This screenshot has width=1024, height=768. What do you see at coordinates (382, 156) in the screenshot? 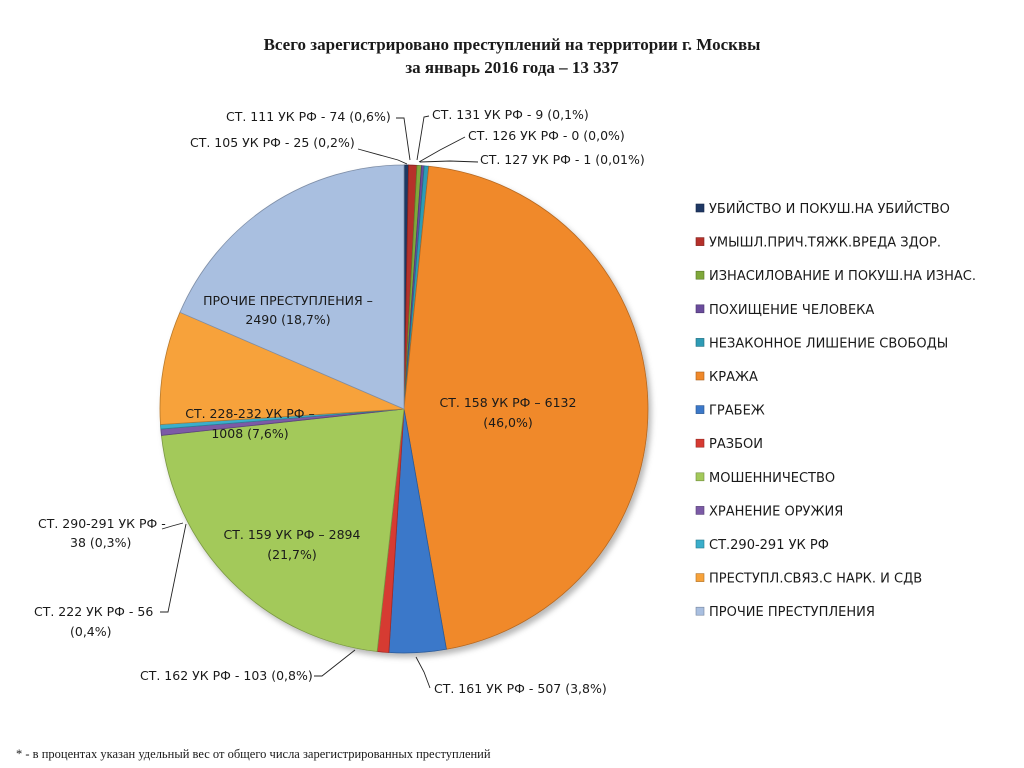
I see `leader-line-s105` at bounding box center [382, 156].